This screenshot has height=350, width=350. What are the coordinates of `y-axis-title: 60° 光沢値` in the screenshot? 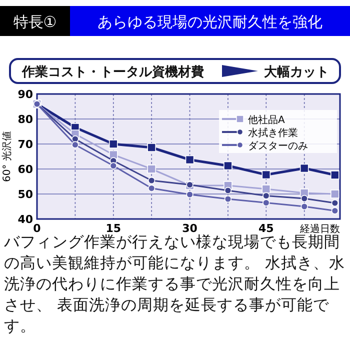 It's located at (7, 156).